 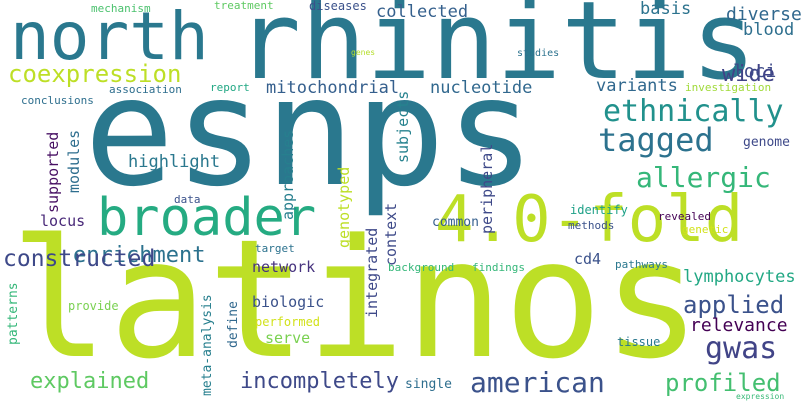 What do you see at coordinates (93, 306) in the screenshot?
I see `word-provide: provide` at bounding box center [93, 306].